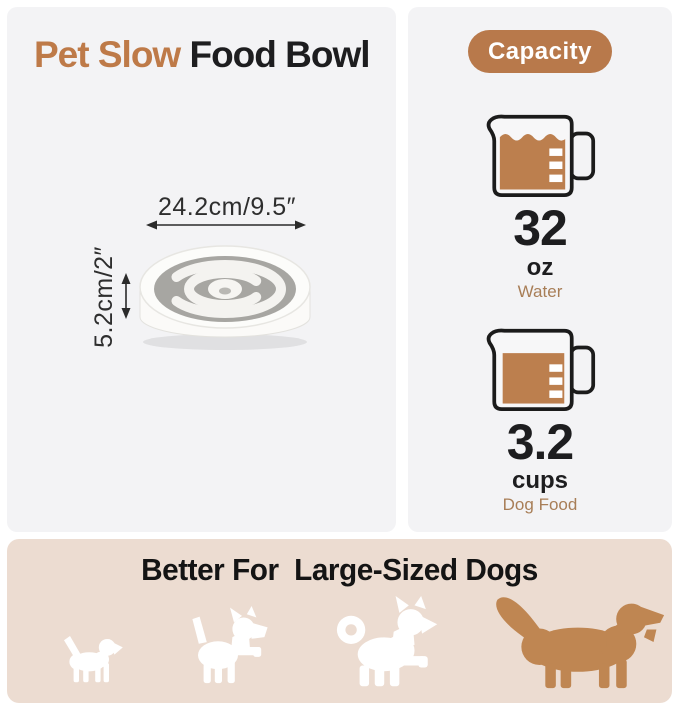 This screenshot has height=709, width=679. I want to click on small-dog-silhouette-icon, so click(93, 659).